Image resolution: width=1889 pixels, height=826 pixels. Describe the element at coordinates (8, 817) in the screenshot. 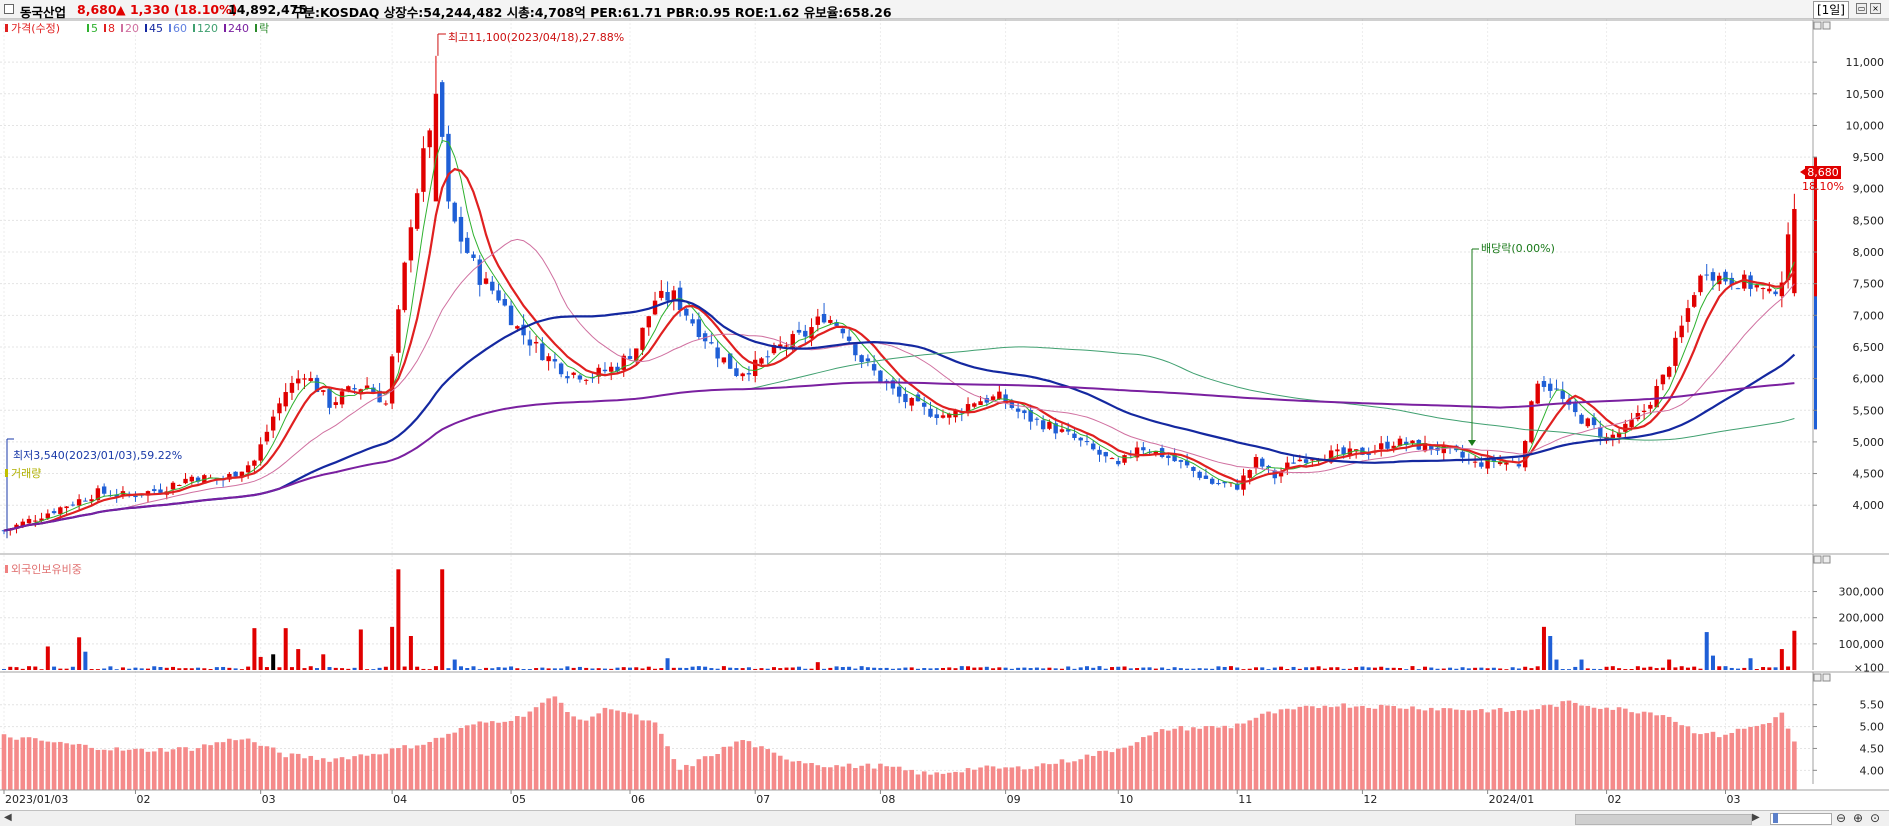

I see `scroll-left-icon: ◀` at that location.